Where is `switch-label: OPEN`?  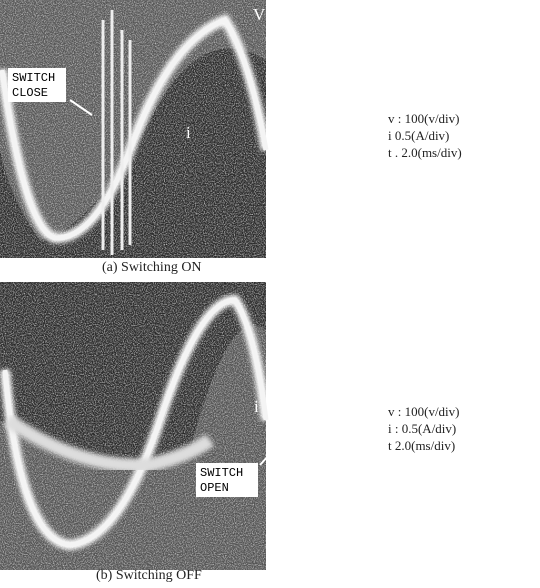 switch-label: OPEN is located at coordinates (214, 488).